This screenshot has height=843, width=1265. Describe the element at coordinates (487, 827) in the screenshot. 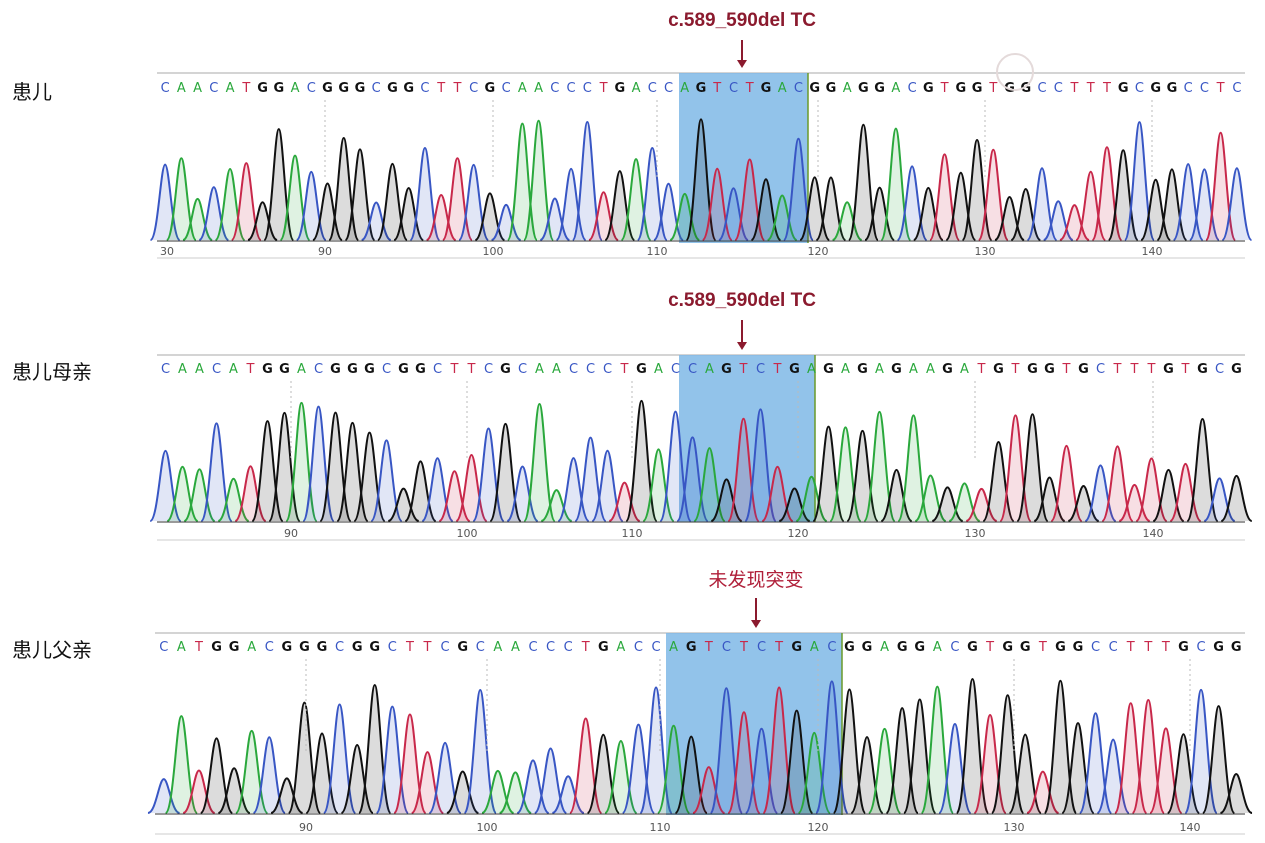

I see `position-tick-label: 100` at that location.